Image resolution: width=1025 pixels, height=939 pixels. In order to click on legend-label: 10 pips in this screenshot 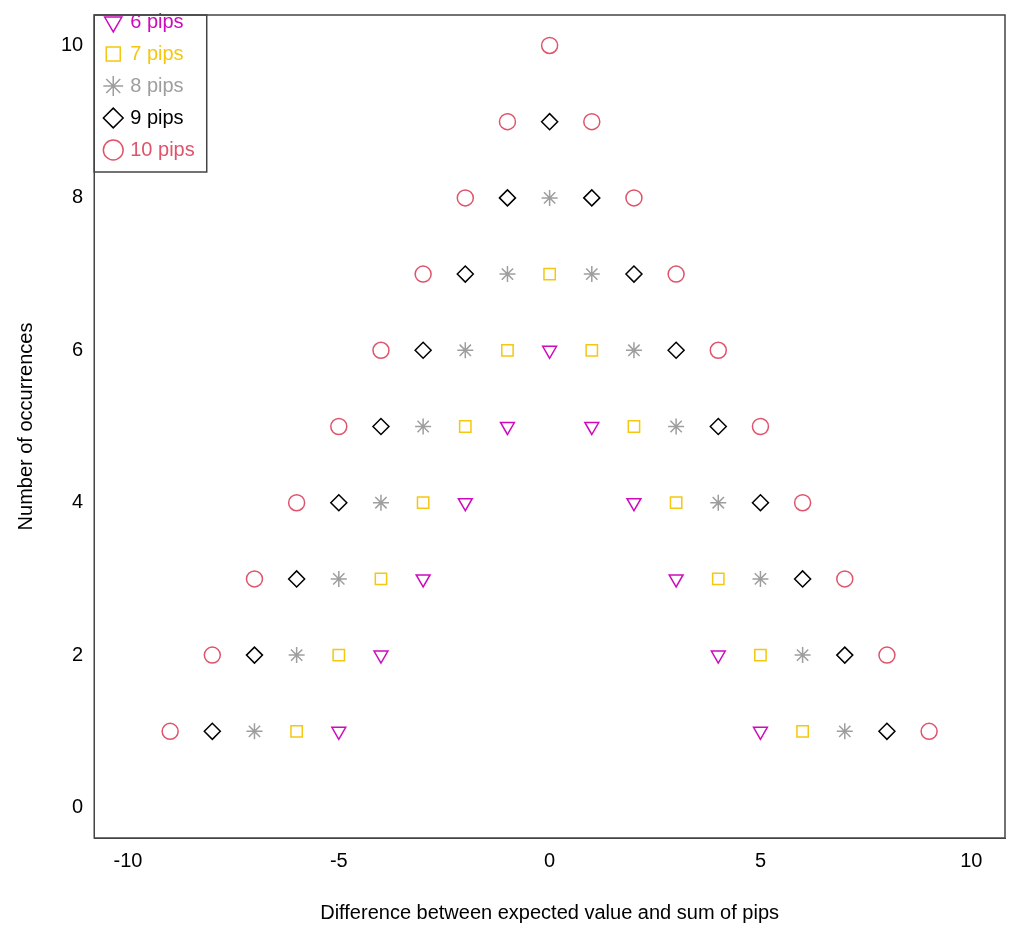, I will do `click(162, 148)`.